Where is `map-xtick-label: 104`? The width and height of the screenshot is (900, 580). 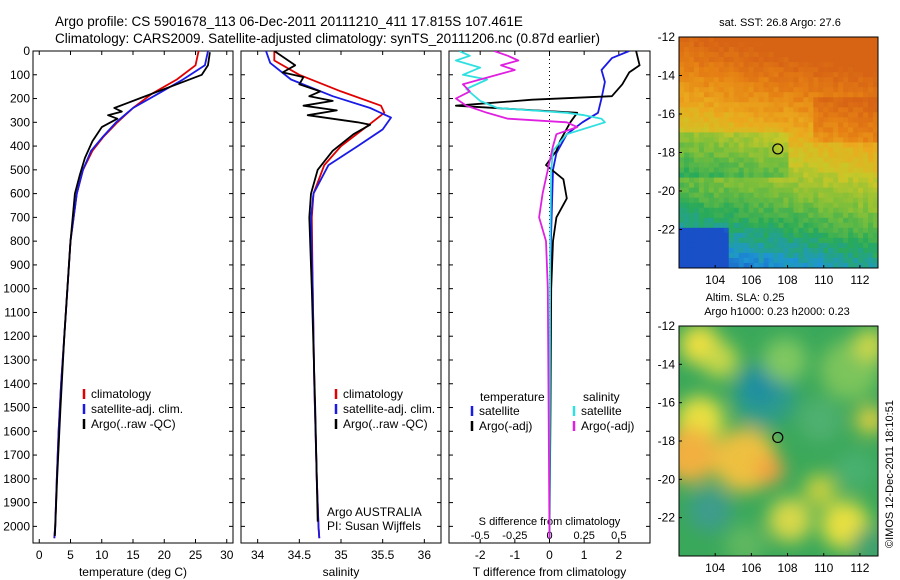 map-xtick-label: 104 is located at coordinates (715, 568).